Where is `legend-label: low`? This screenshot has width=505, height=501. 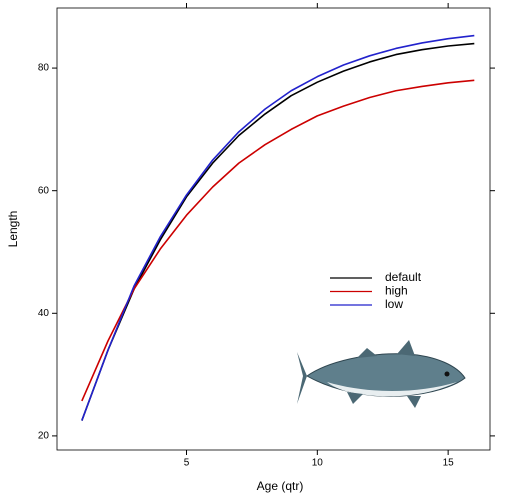 legend-label: low is located at coordinates (394, 304).